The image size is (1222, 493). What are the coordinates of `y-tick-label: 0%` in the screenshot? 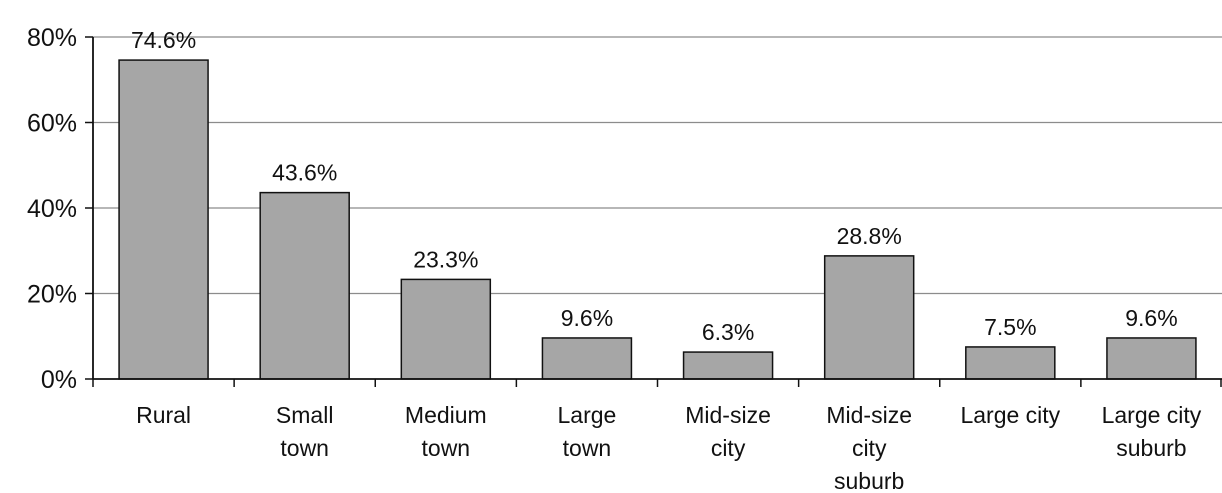 It's located at (59, 380).